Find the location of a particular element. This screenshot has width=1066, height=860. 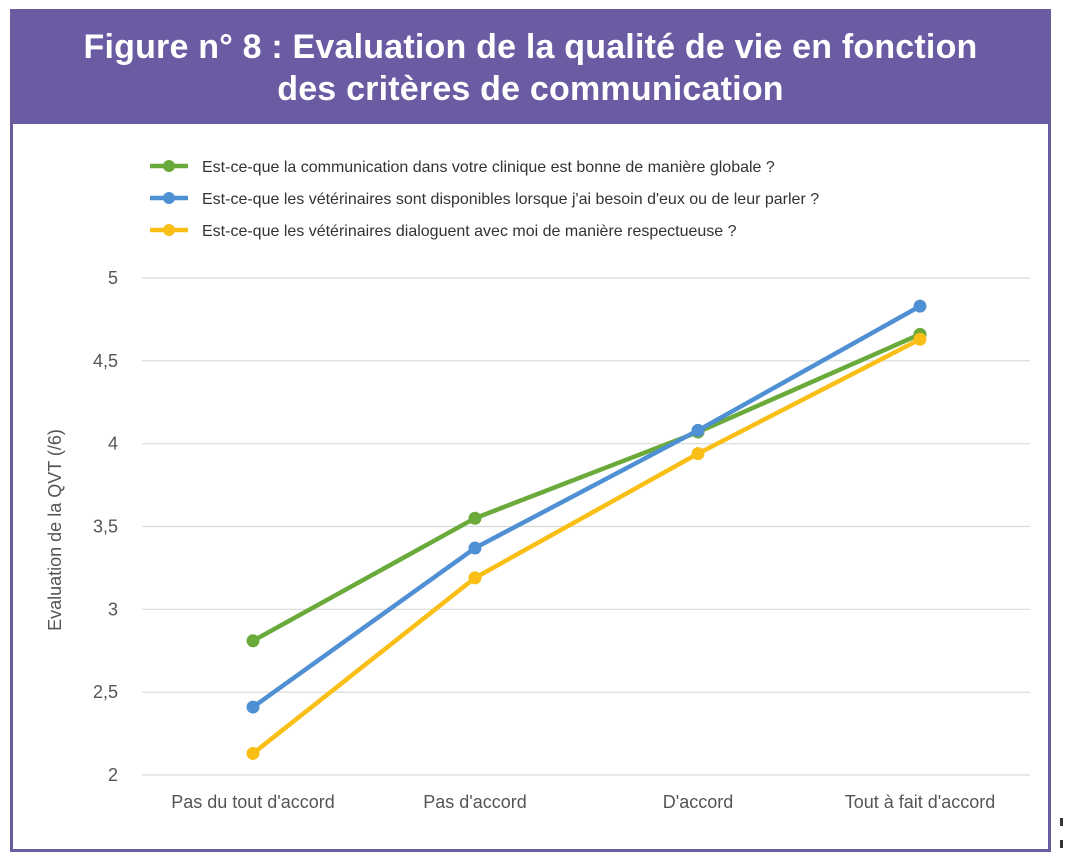

y-tick-label: 2 is located at coordinates (113, 775).